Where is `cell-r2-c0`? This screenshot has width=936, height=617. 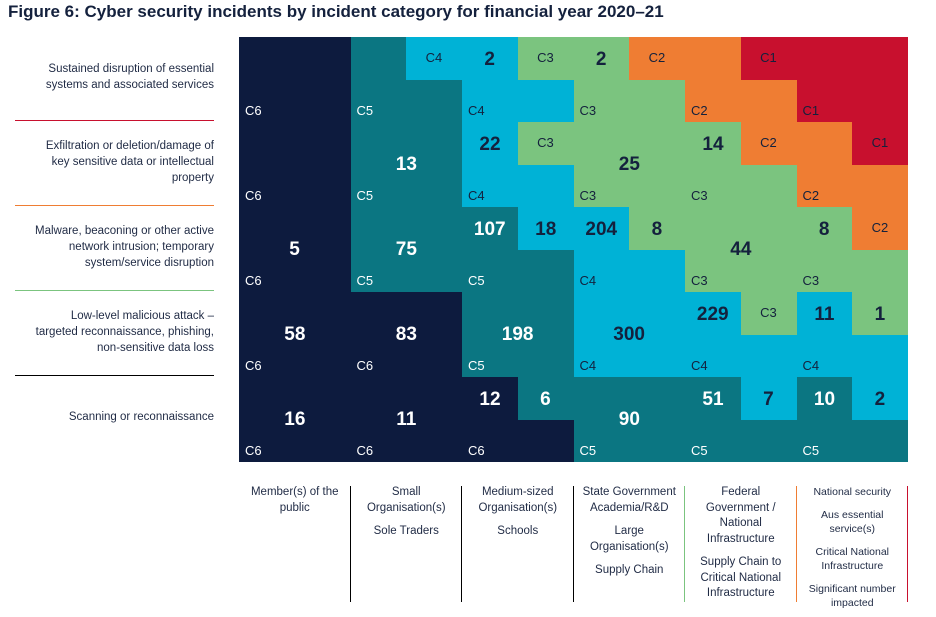
cell-r2-c0 is located at coordinates (295, 249).